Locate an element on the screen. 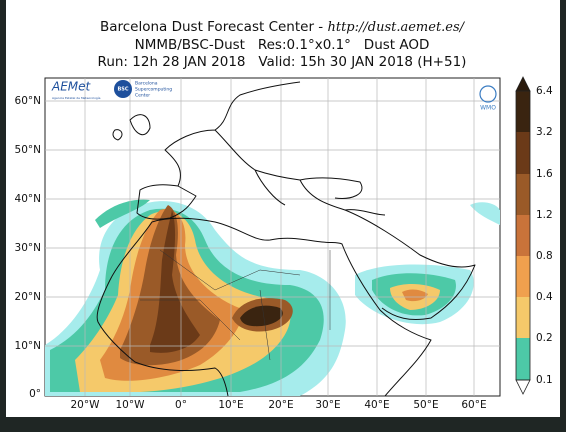  lon-label: 50°E is located at coordinates (425, 405).